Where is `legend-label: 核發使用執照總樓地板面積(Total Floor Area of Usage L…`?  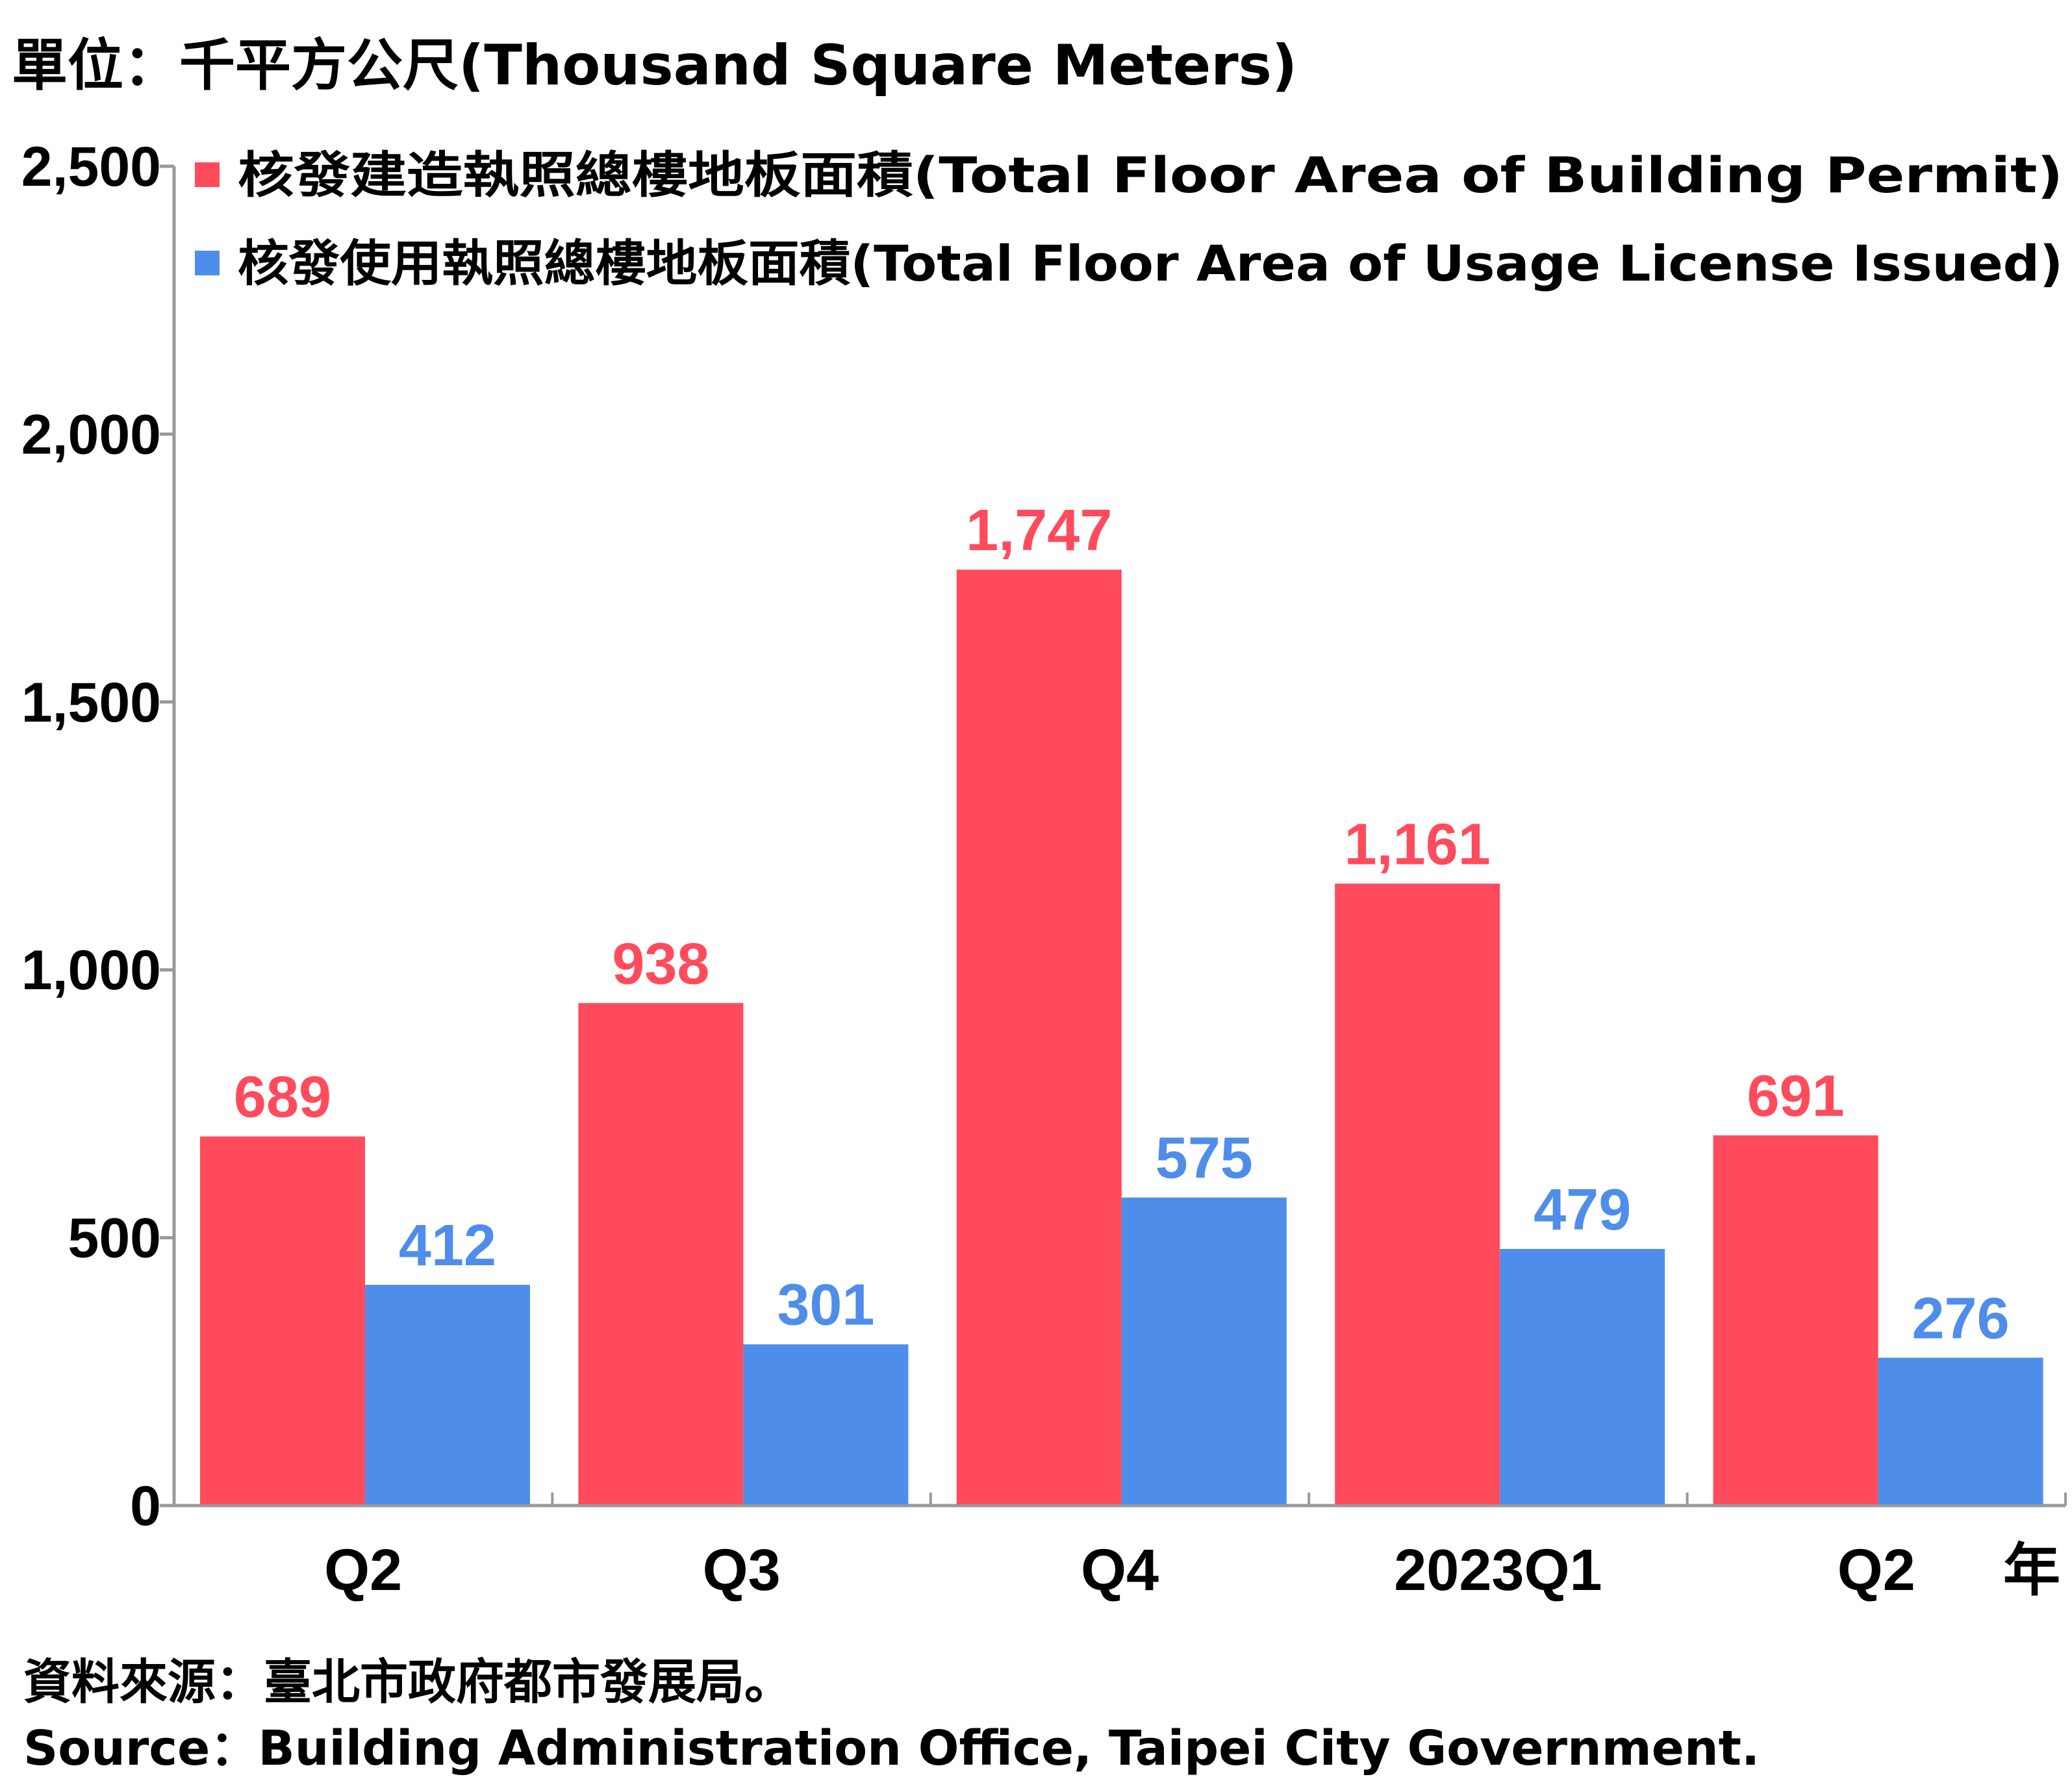
legend-label: 核發使用執照總樓地板面積(Total Floor Area of Usage L… is located at coordinates (1150, 263).